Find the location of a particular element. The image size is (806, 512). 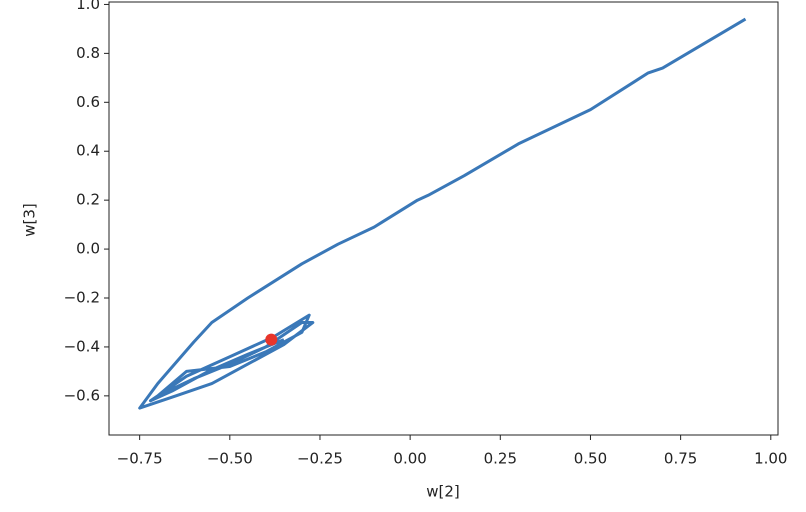

x-tick-label: 0.25 is located at coordinates (500, 459).